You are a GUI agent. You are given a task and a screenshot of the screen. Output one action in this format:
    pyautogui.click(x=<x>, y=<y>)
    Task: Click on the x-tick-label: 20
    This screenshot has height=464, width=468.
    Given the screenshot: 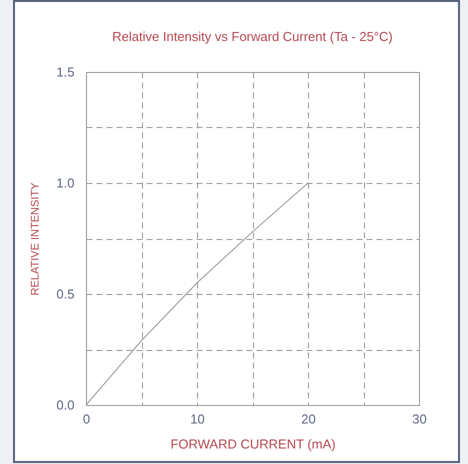 What is the action you would take?
    pyautogui.click(x=308, y=419)
    